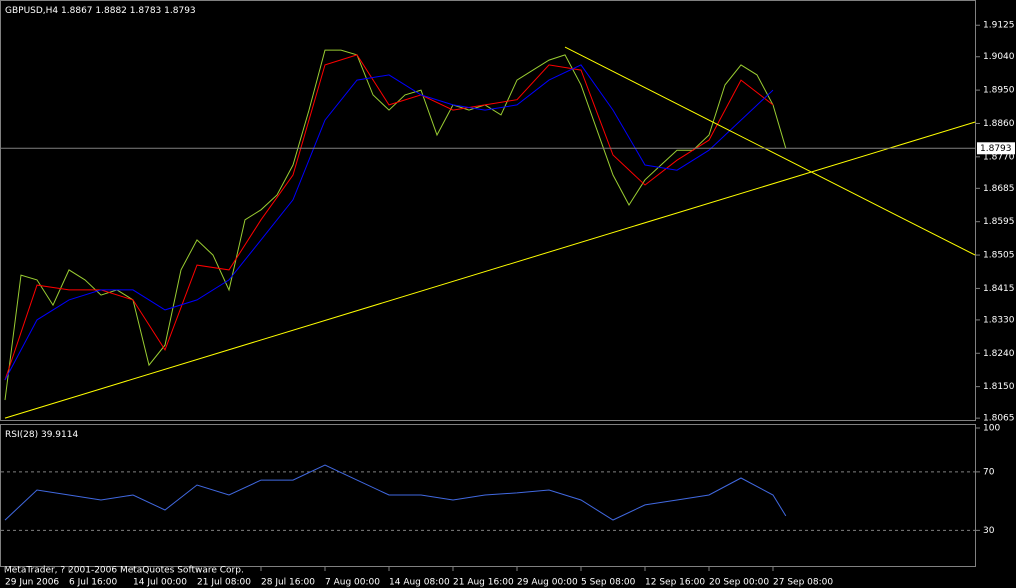 The width and height of the screenshot is (1016, 588). Describe the element at coordinates (999, 26) in the screenshot. I see `y-tick-label: 1.9125` at that location.